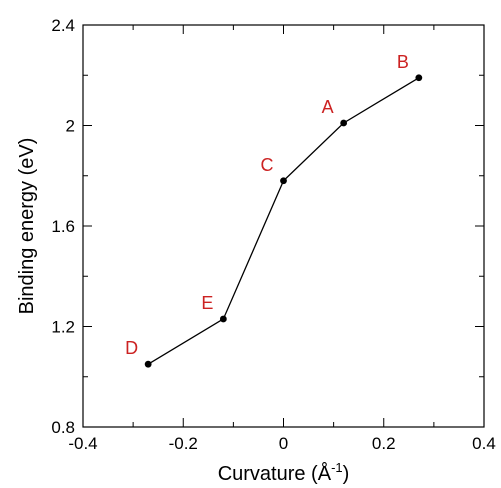 This screenshot has height=488, width=501. I want to click on point-label-d: D, so click(131, 348).